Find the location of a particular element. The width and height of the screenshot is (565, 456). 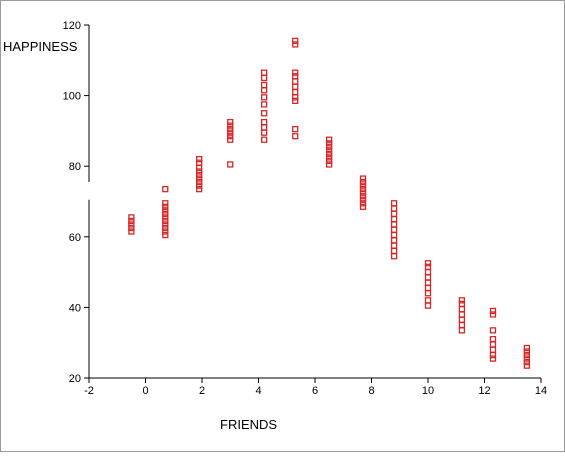

y-tick-label: 20 is located at coordinates (75, 379).